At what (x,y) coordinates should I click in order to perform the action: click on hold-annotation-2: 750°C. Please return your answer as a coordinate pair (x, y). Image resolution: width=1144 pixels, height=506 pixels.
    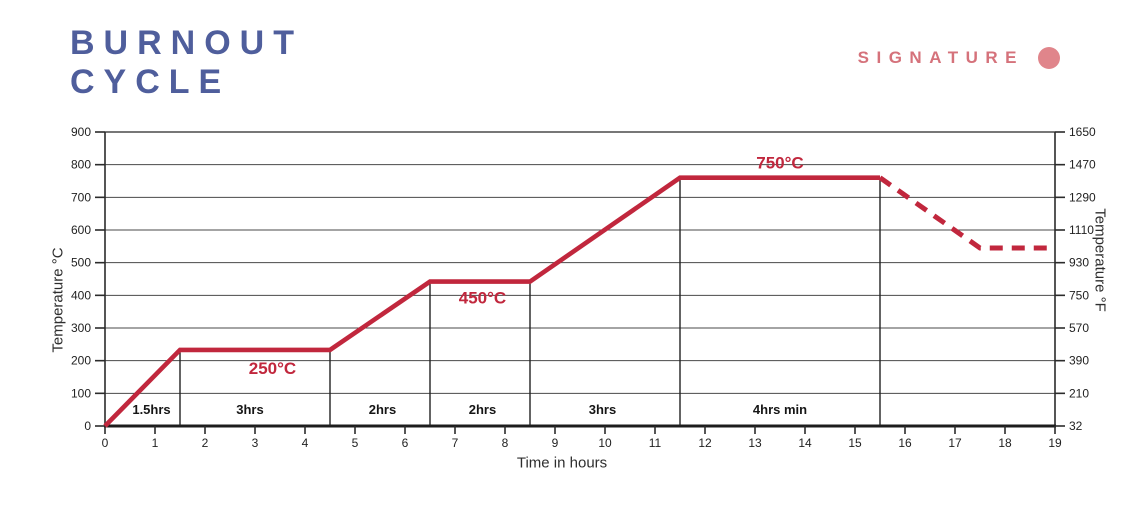
    Looking at the image, I should click on (779, 163).